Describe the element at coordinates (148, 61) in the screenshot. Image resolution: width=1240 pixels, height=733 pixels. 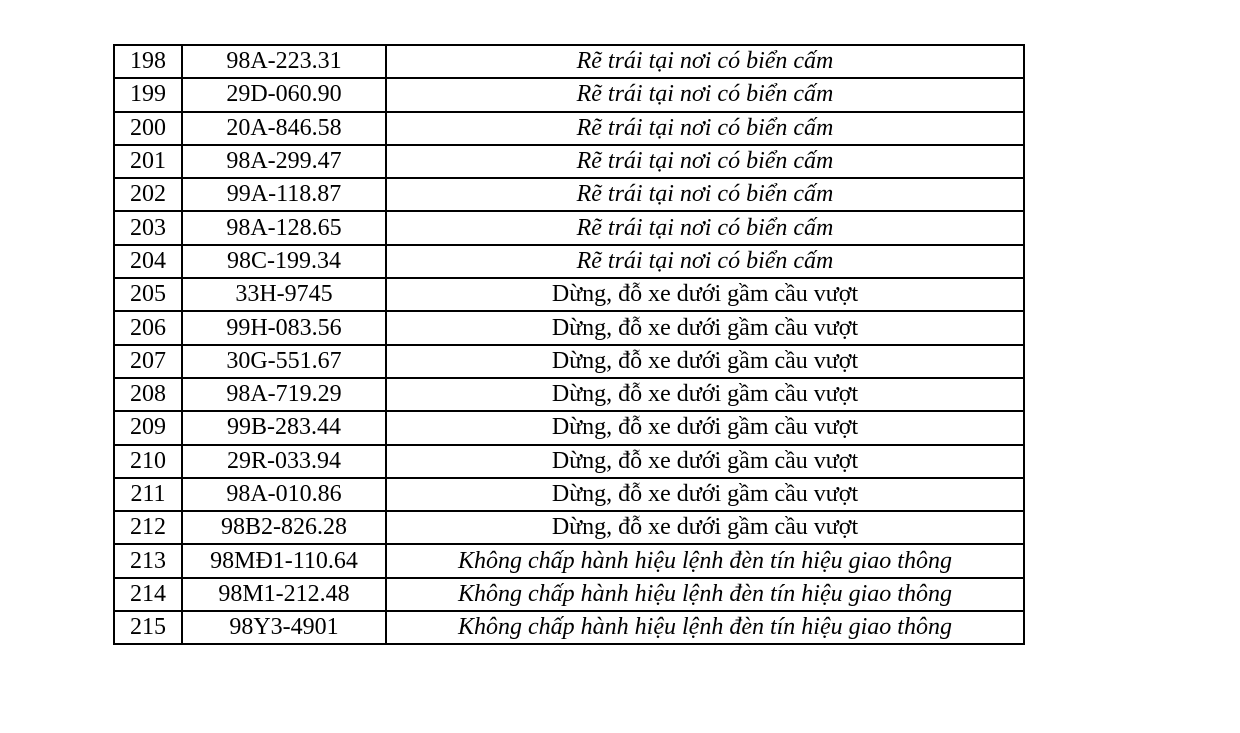
I see `row-number: 198` at that location.